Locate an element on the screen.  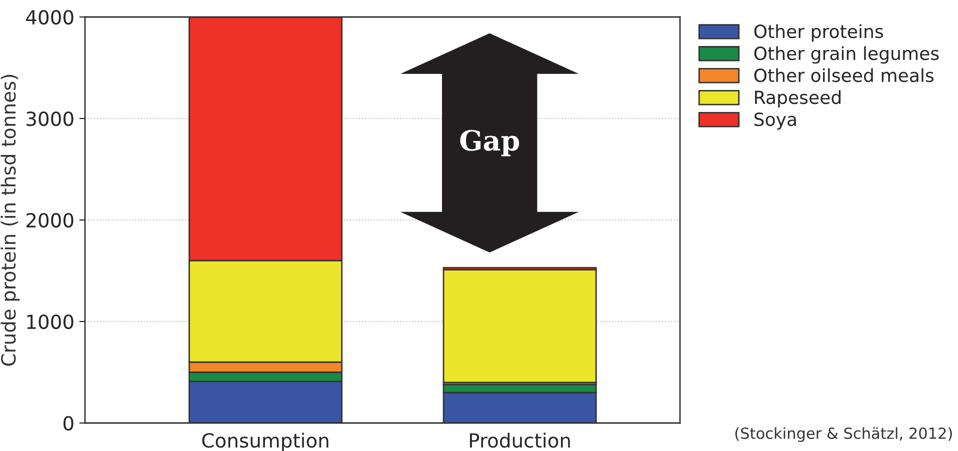
legend-label: Other grain legumes is located at coordinates (846, 55).